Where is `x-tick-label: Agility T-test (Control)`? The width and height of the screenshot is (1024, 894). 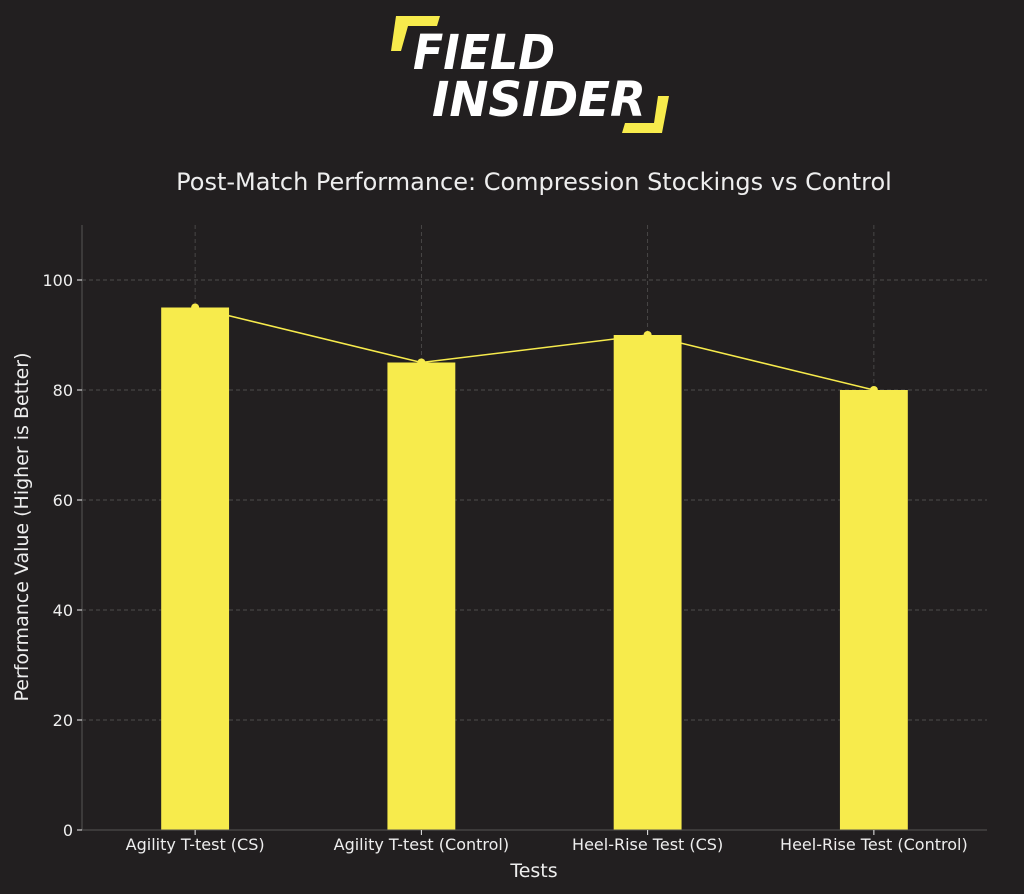 x-tick-label: Agility T-test (Control) is located at coordinates (421, 844).